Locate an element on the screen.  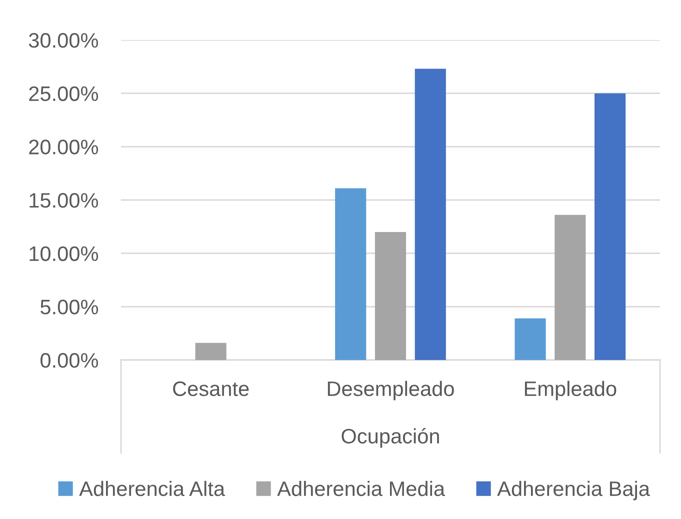
y-tick-label: 25.00% is located at coordinates (63, 94).